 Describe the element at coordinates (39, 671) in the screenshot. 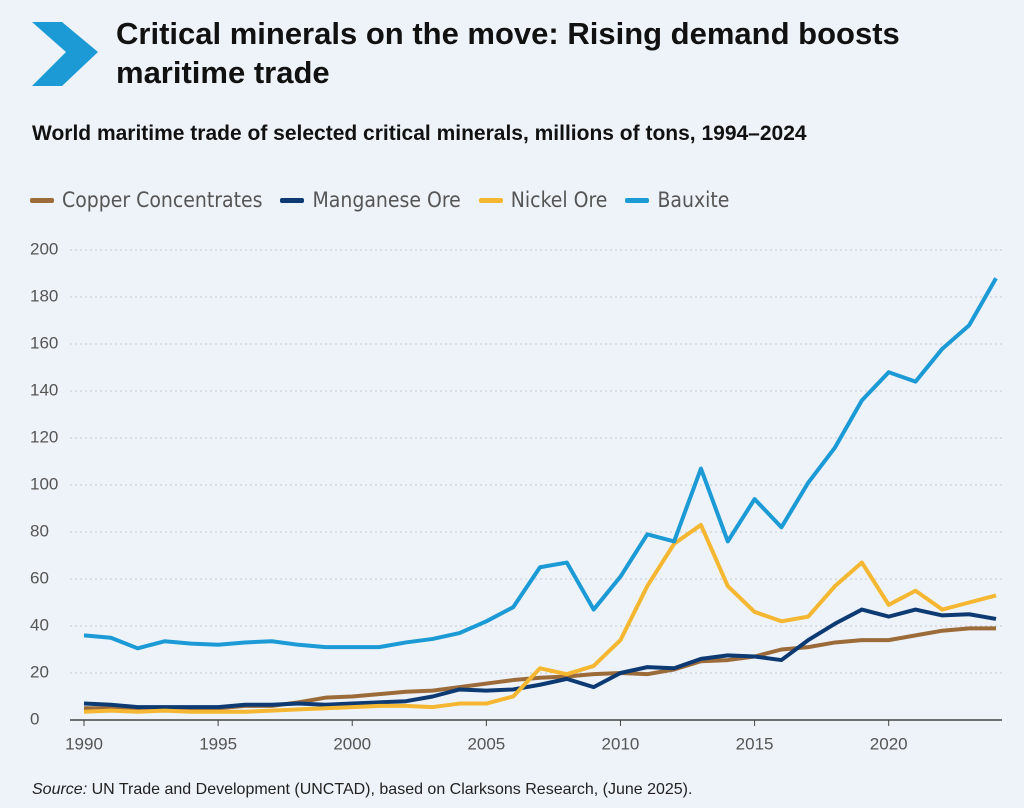

I see `y-tick-label: 20` at that location.